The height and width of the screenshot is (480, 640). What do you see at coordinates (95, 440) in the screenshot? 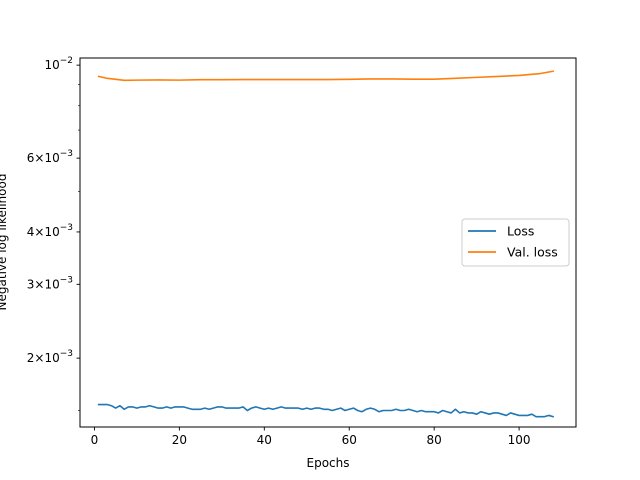
I see `x-tick-label: 0` at bounding box center [95, 440].